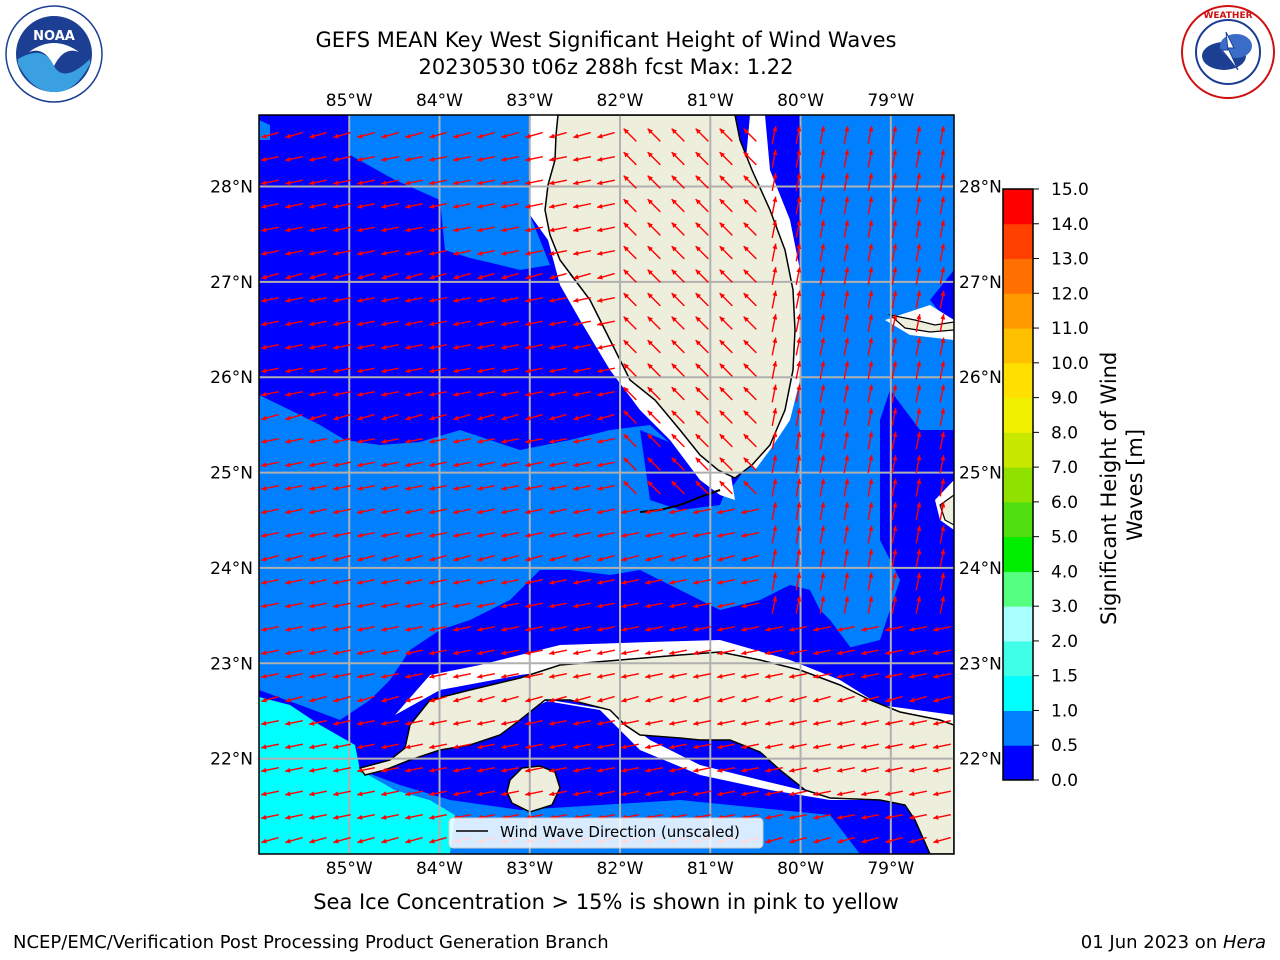  I want to click on y-tick-label: 24°N, so click(231, 569).